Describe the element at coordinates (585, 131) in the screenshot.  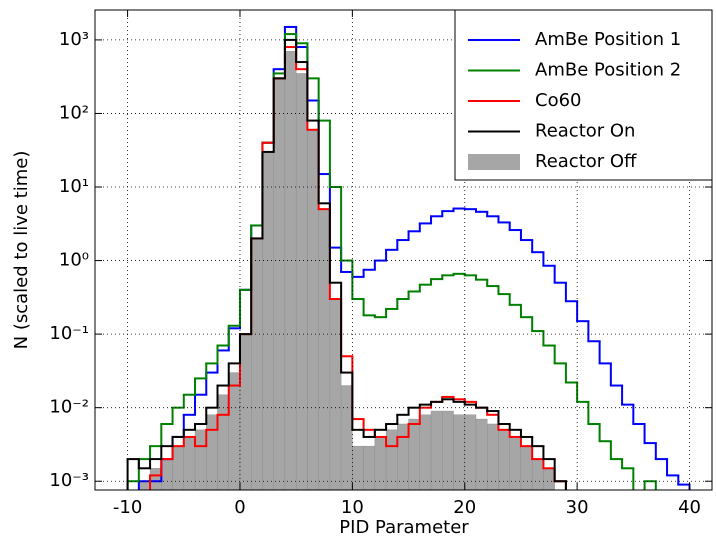
I see `legend-label: Reactor On` at that location.